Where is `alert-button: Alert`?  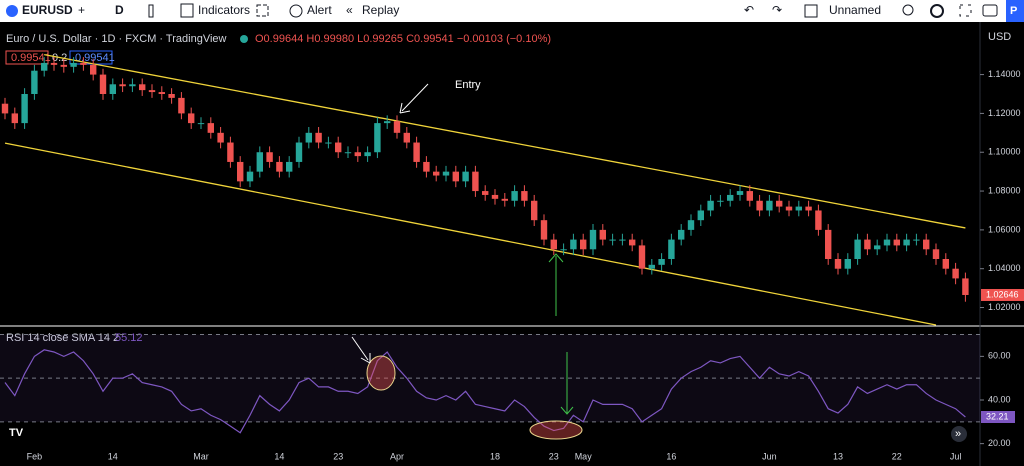 alert-button: Alert is located at coordinates (319, 10).